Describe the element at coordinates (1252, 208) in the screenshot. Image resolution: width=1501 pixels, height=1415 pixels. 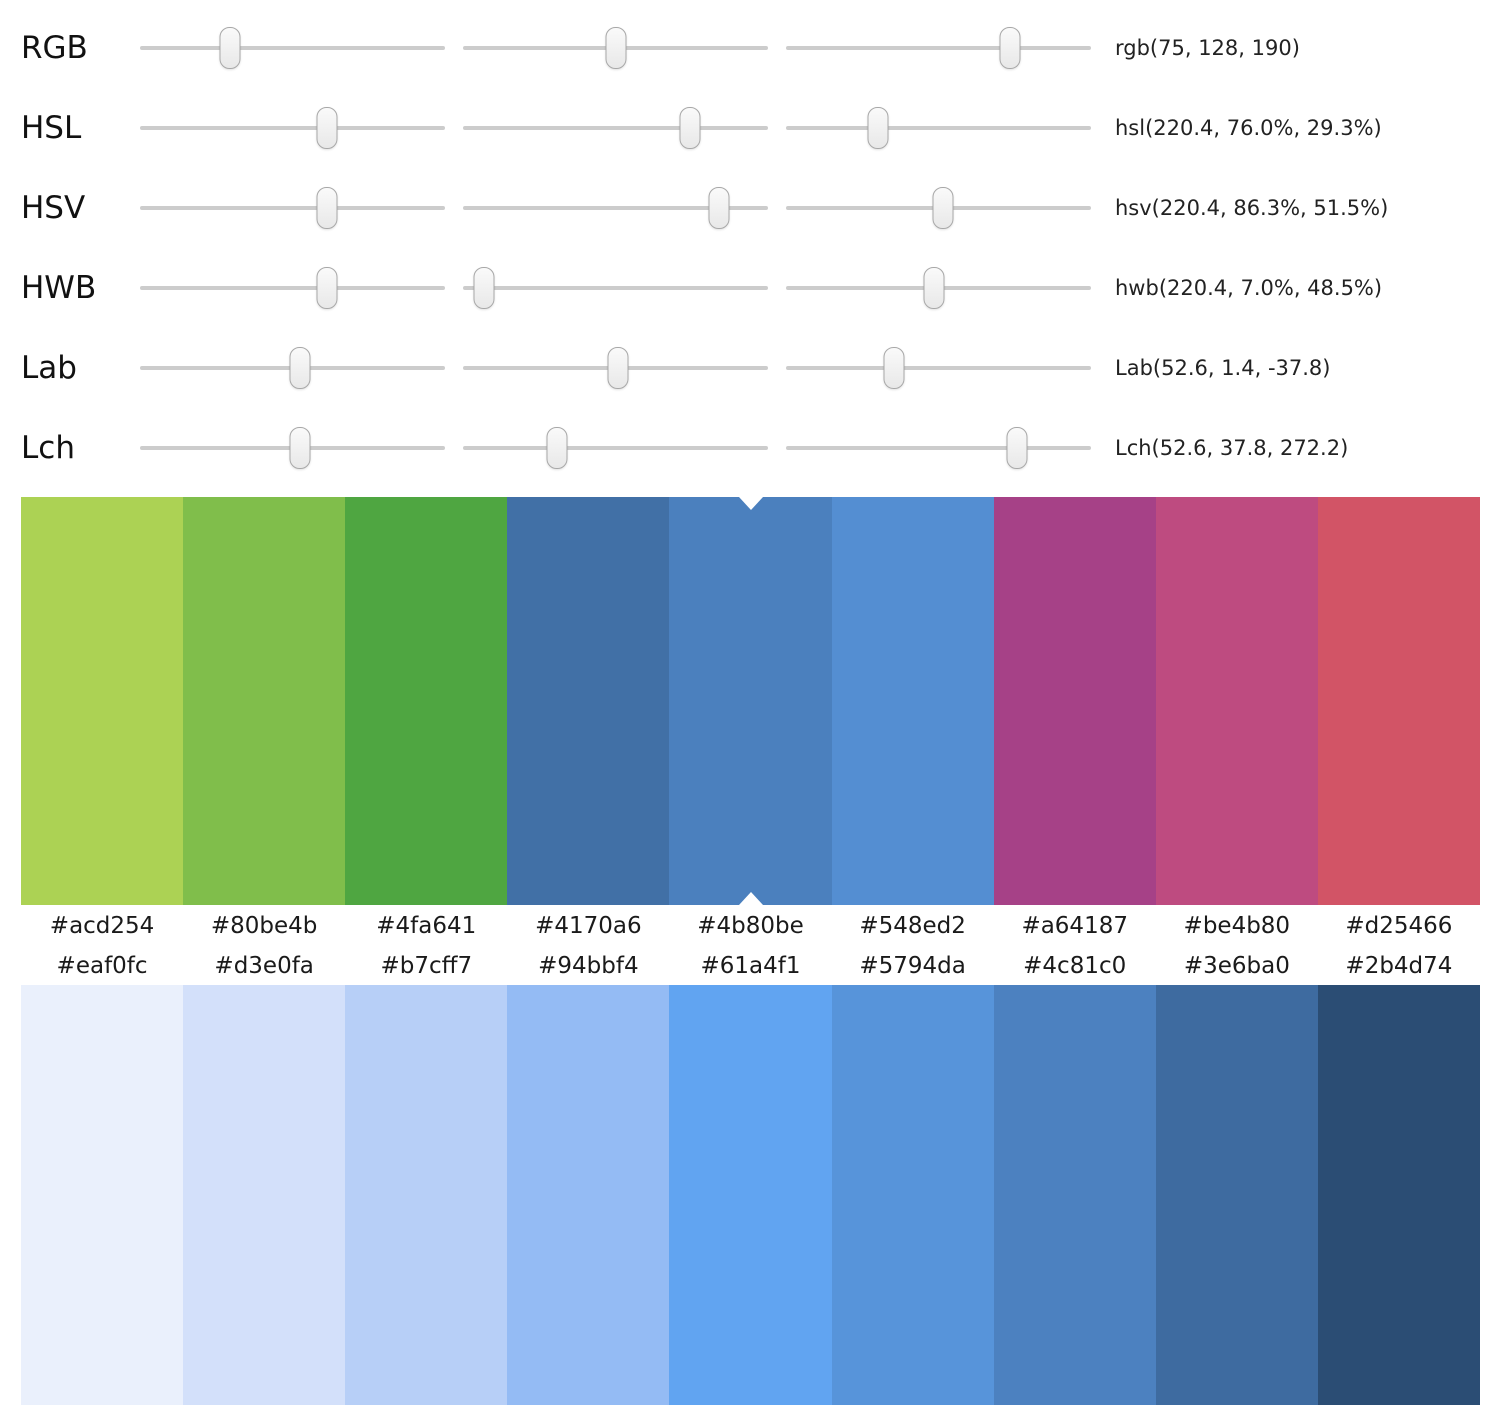
I see `color-value-text: hsv(220.4, 86.3%, 51.5%)` at that location.